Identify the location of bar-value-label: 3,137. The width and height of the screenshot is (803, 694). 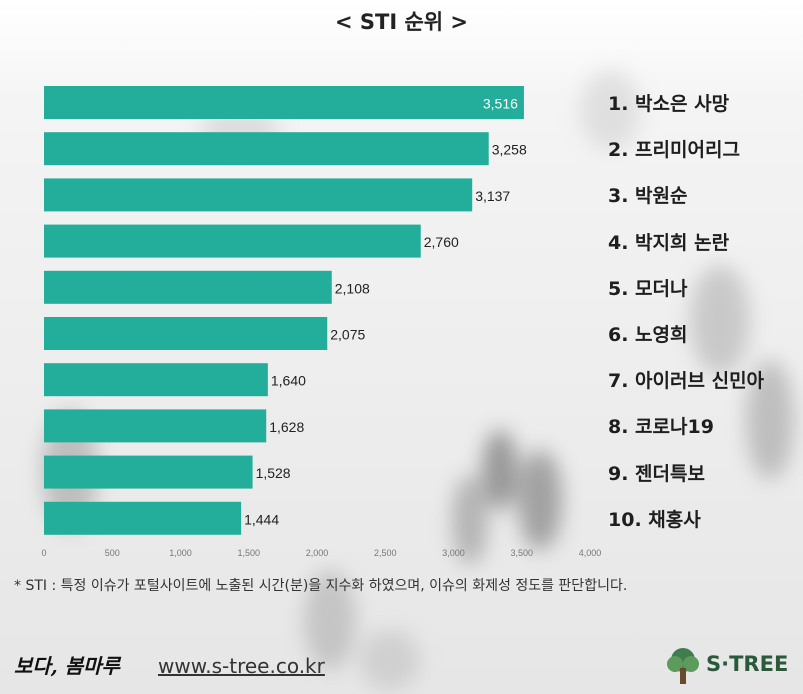
(492, 196).